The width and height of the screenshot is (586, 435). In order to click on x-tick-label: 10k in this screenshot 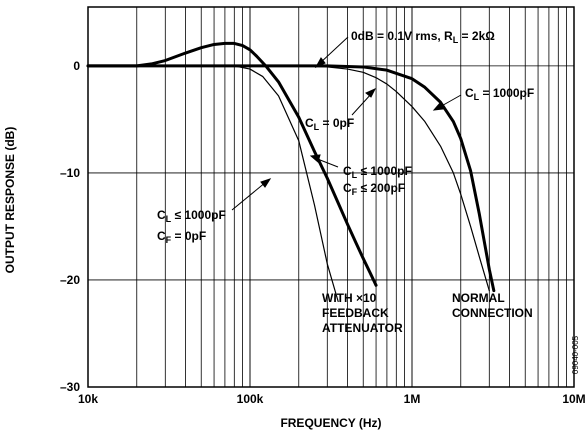, I will do `click(88, 399)`.